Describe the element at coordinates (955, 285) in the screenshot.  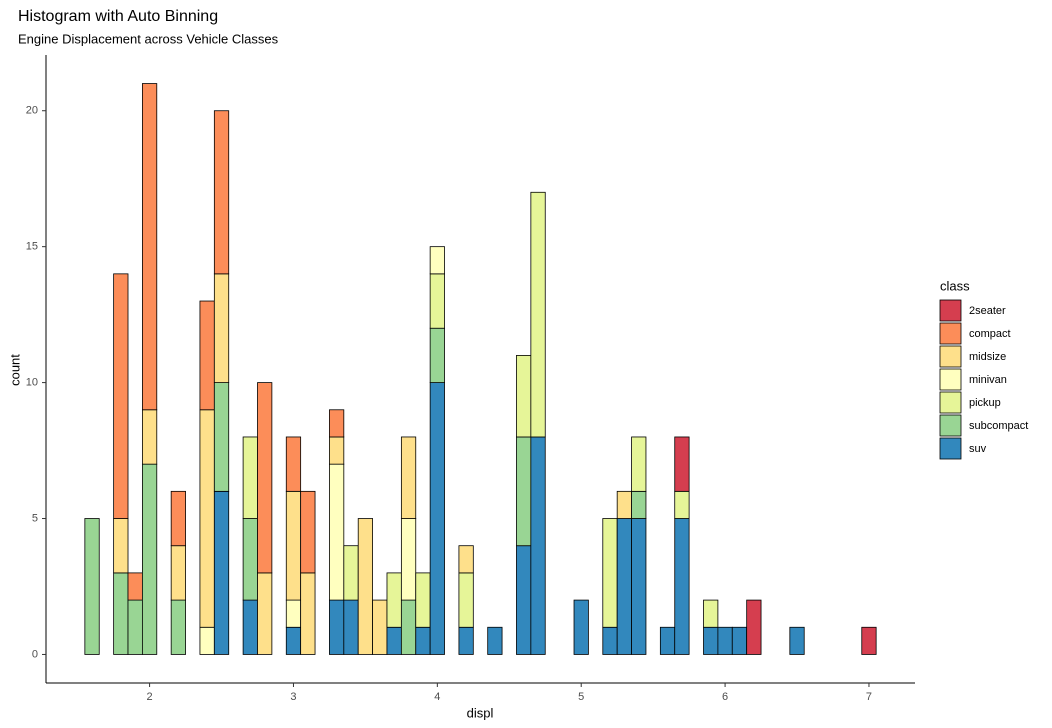
I see `legend-title: class` at that location.